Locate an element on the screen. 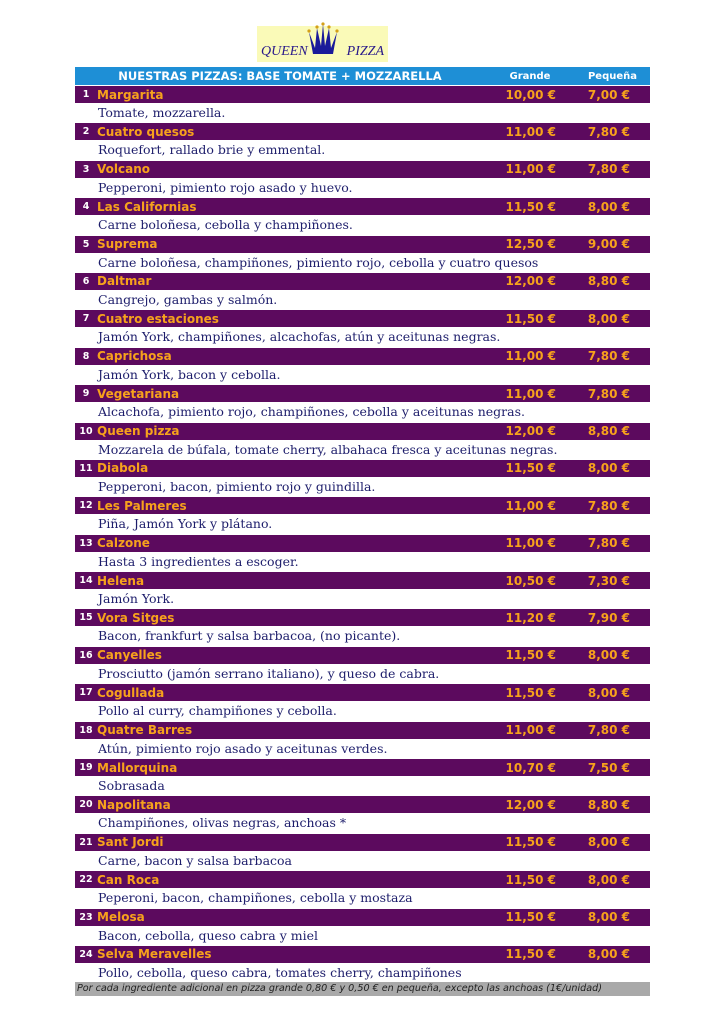  item-number: 14 is located at coordinates (86, 581).